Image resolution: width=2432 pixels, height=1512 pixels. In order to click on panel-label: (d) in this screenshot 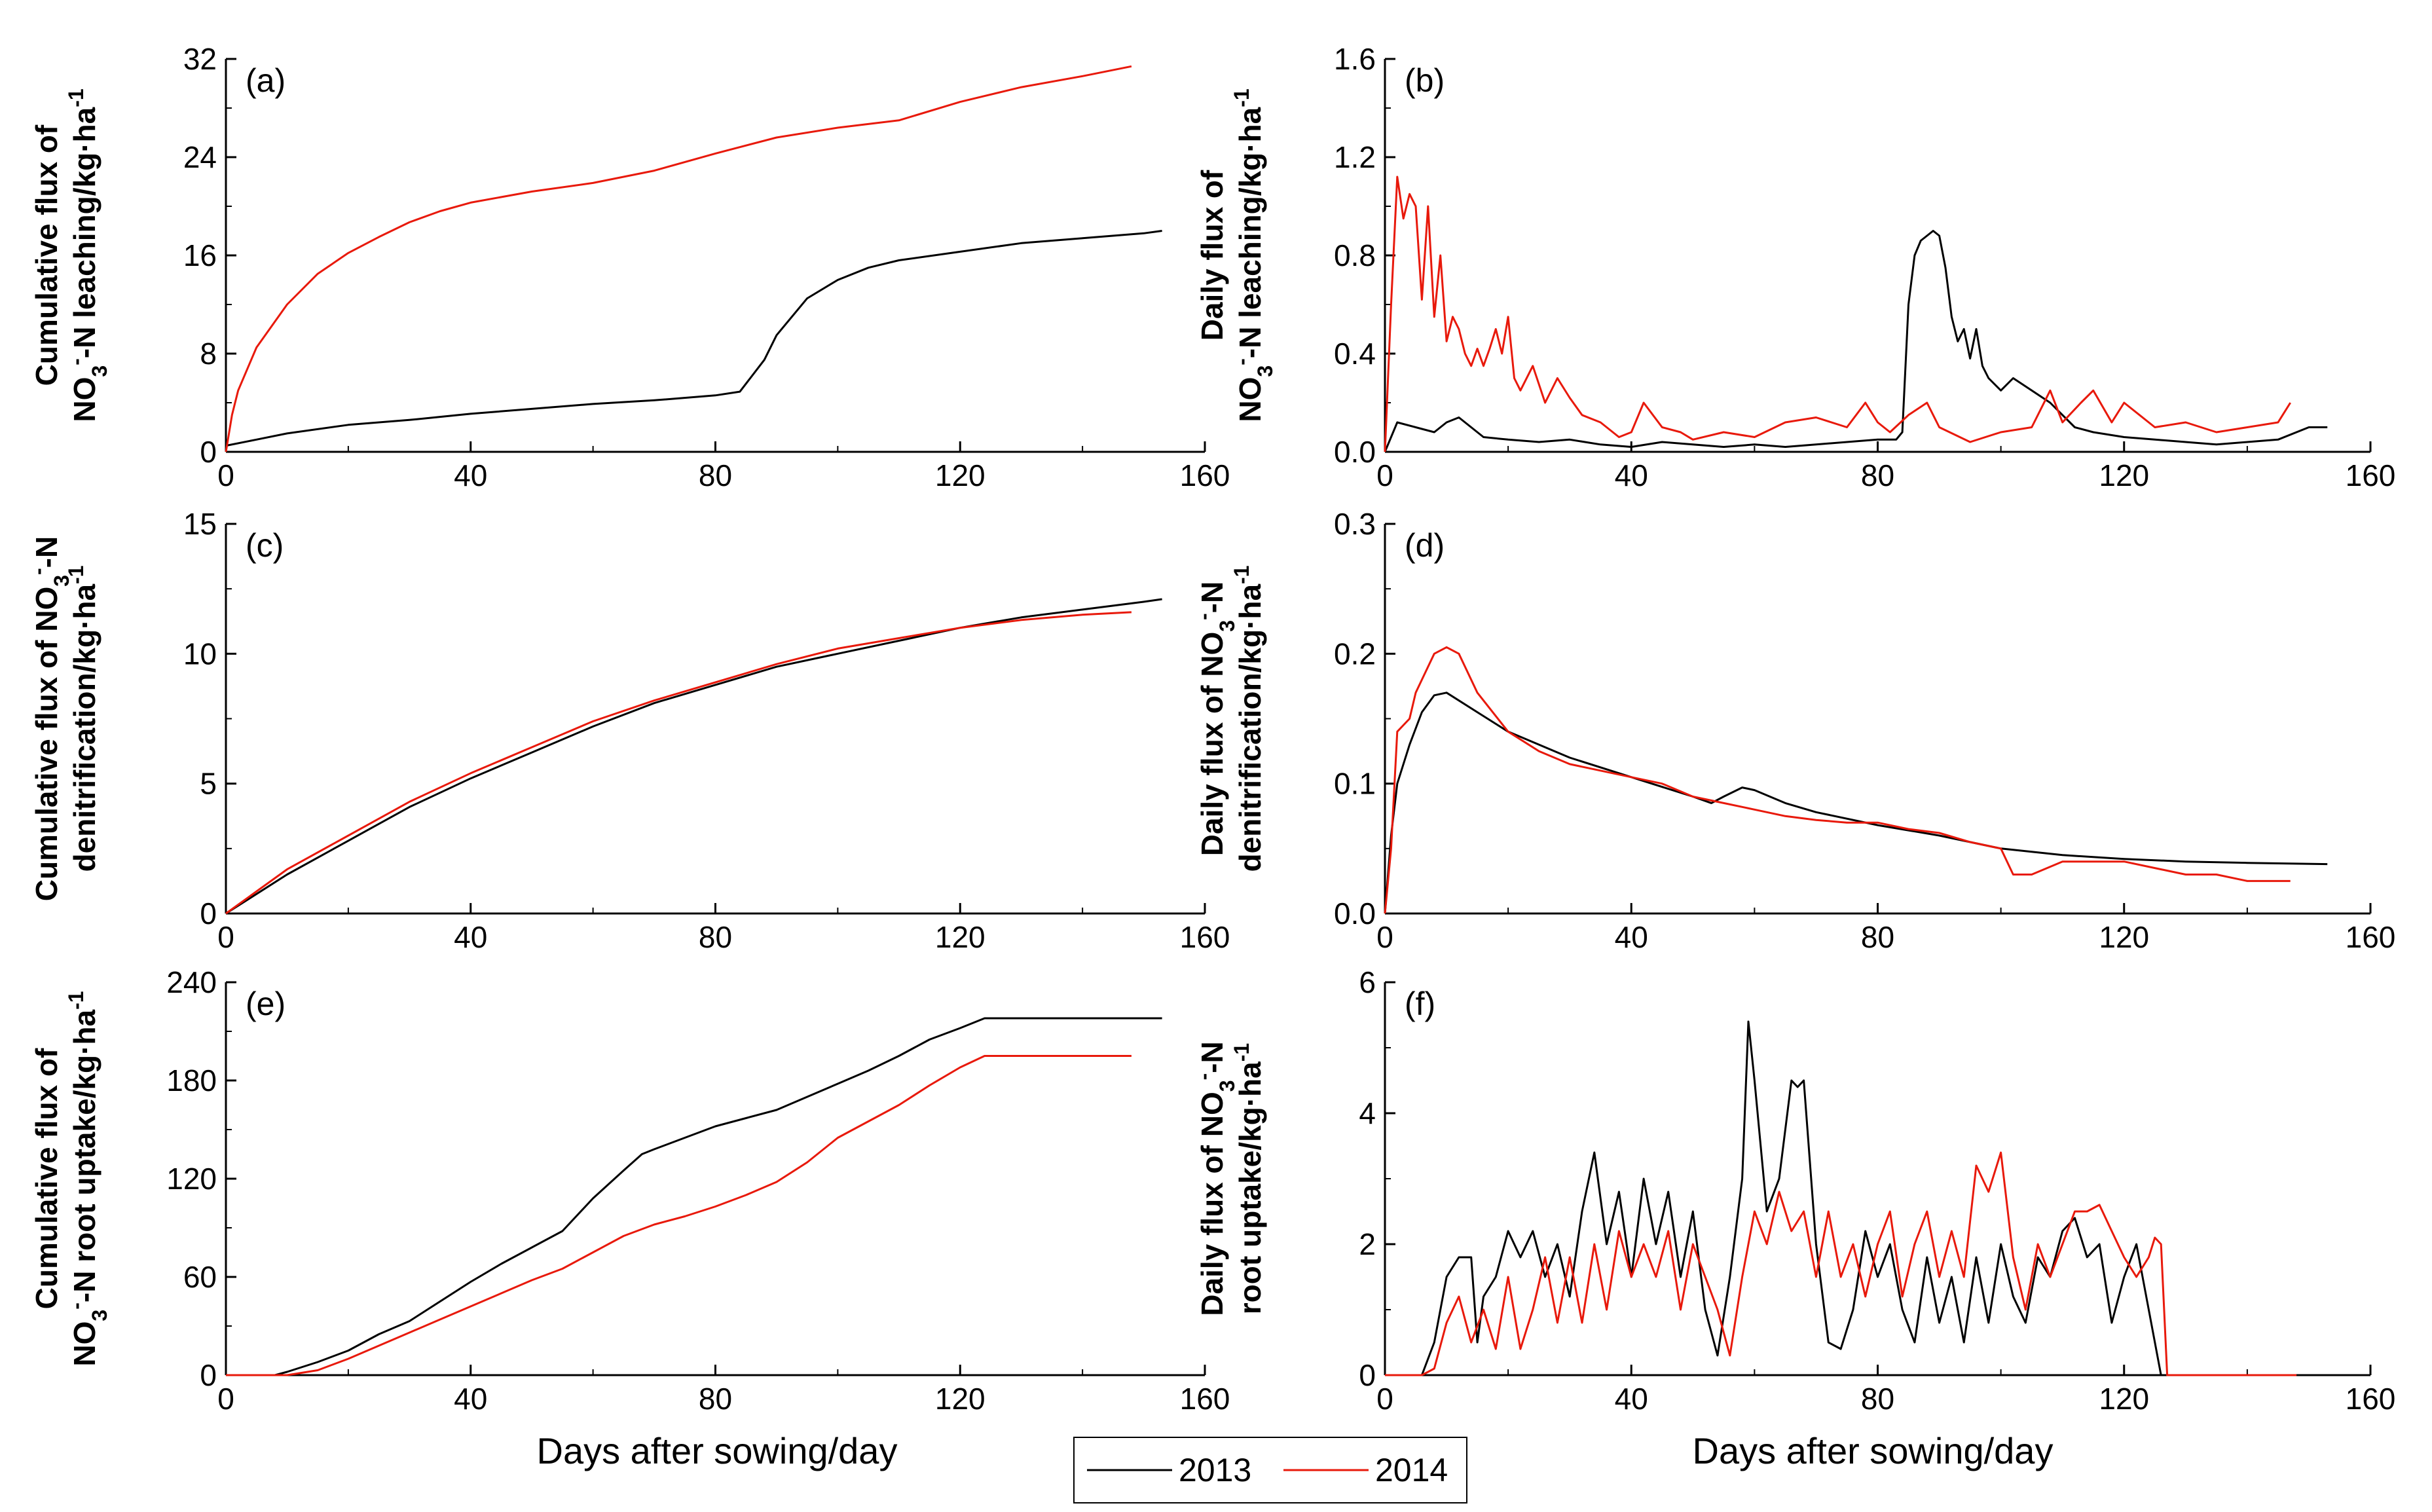, I will do `click(1425, 545)`.